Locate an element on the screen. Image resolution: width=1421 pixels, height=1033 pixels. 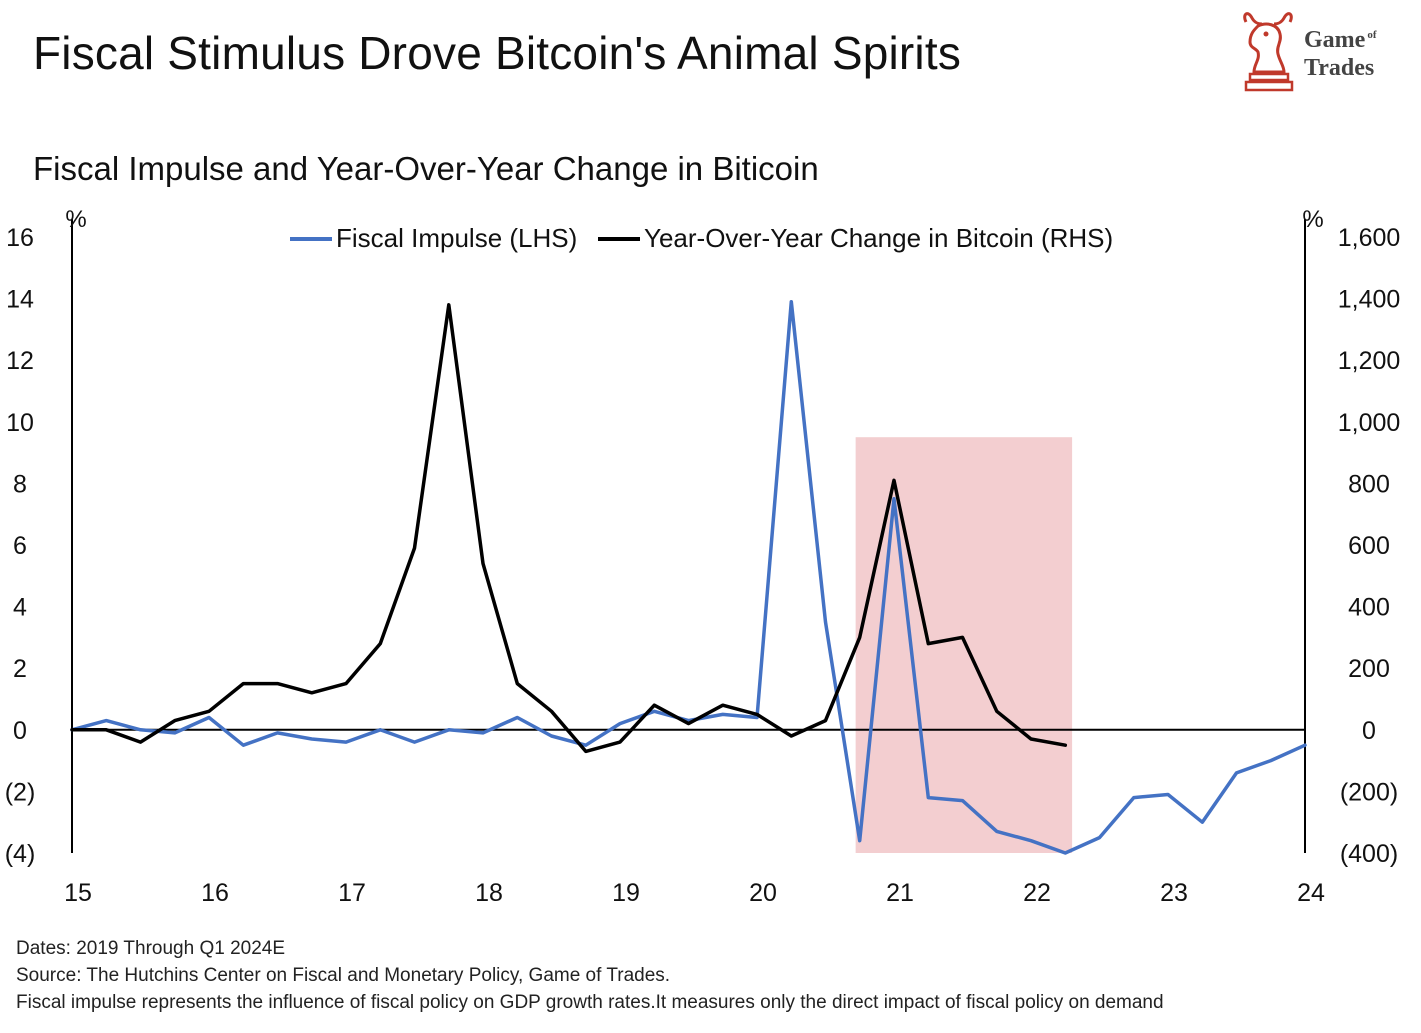
logo-line2: Trades is located at coordinates (1339, 68).